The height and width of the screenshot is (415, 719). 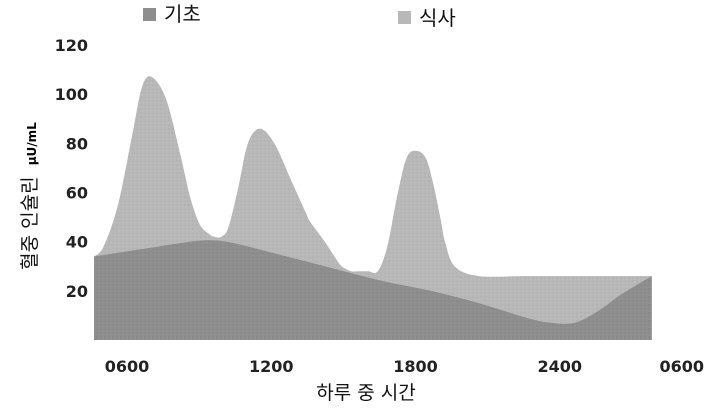 What do you see at coordinates (77, 291) in the screenshot?
I see `y-tick-label-20: 20` at bounding box center [77, 291].